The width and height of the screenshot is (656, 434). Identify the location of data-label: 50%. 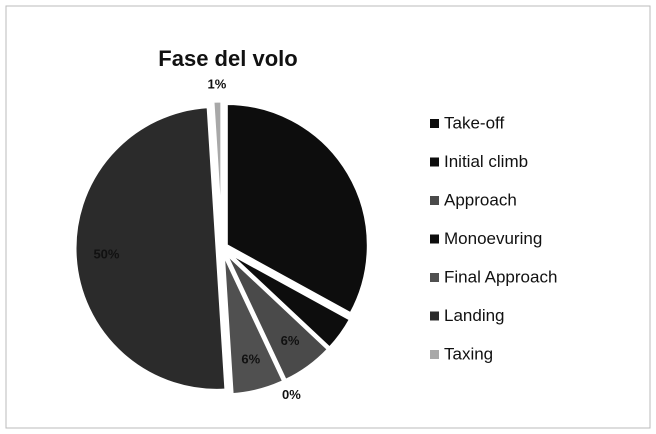
(106, 254).